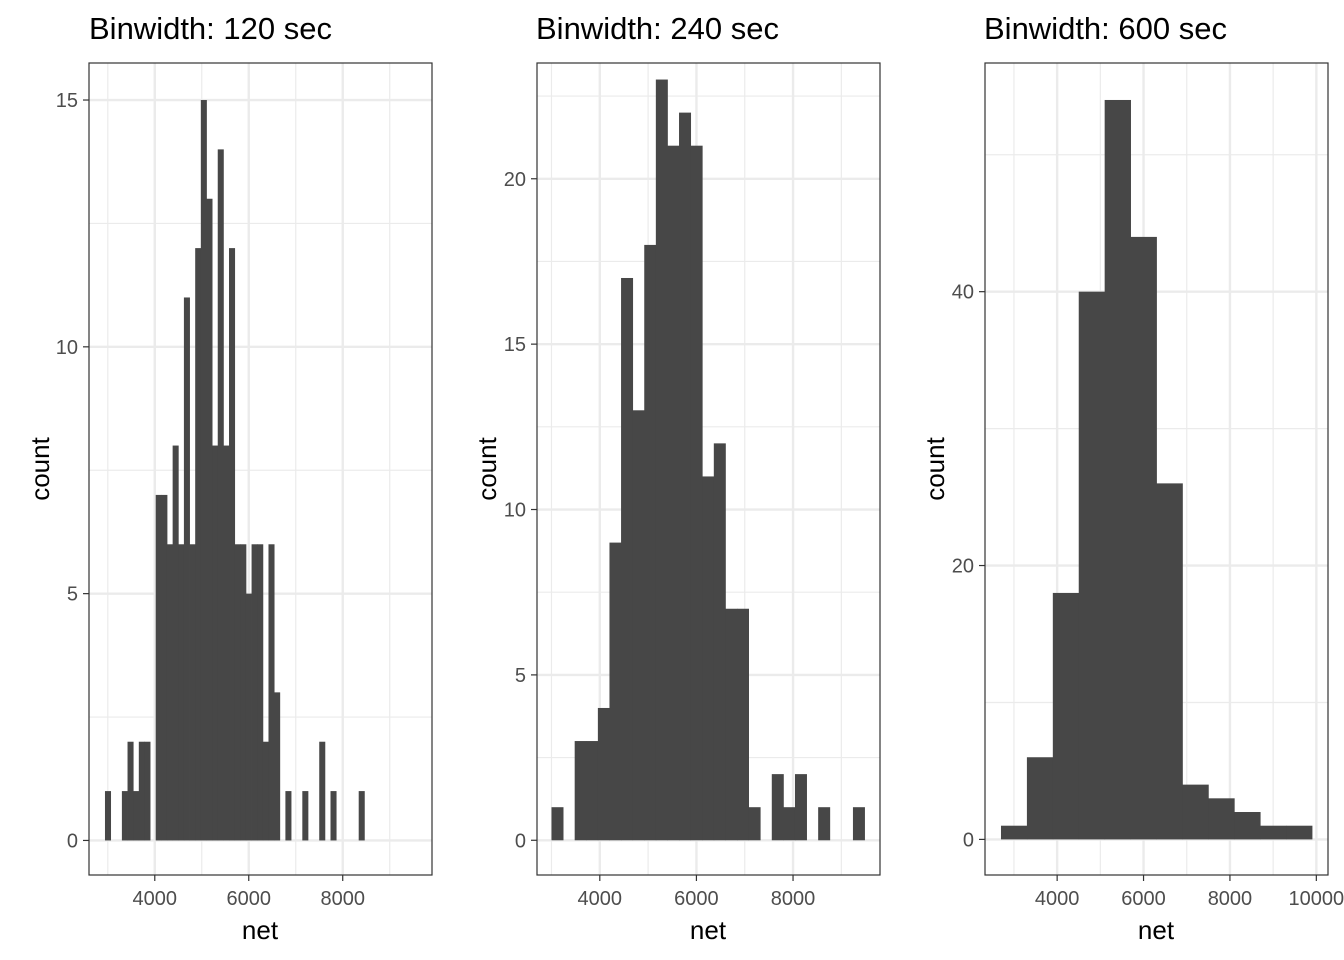 This screenshot has height=960, width=1344. I want to click on x-tick-label: 10000, so click(1316, 899).